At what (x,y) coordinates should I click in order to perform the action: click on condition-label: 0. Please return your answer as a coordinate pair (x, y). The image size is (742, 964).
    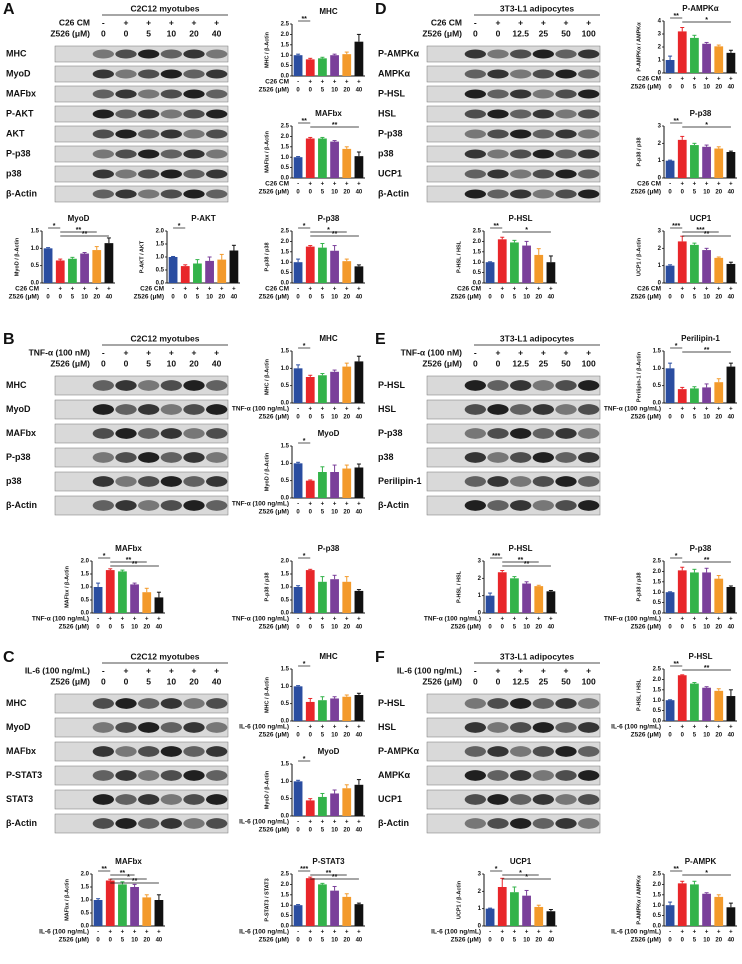
    Looking at the image, I should click on (103, 33).